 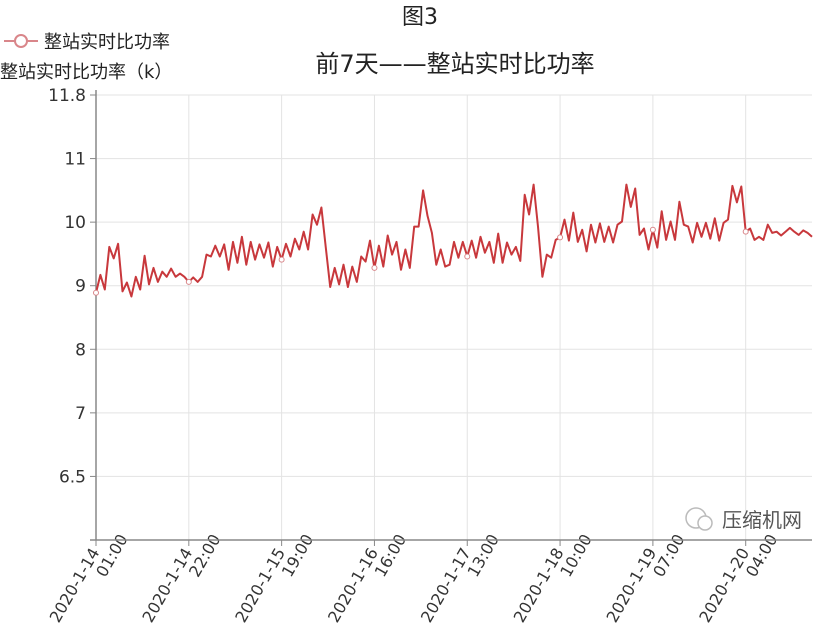 I want to click on y-tick-label: 11, so click(x=75, y=160).